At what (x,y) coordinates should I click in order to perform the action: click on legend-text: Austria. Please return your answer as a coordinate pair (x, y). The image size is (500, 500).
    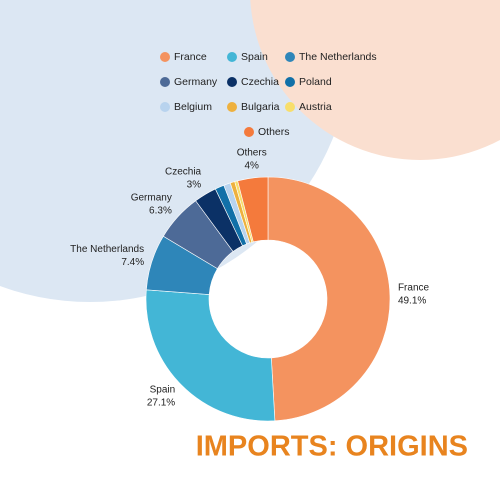
    Looking at the image, I should click on (315, 107).